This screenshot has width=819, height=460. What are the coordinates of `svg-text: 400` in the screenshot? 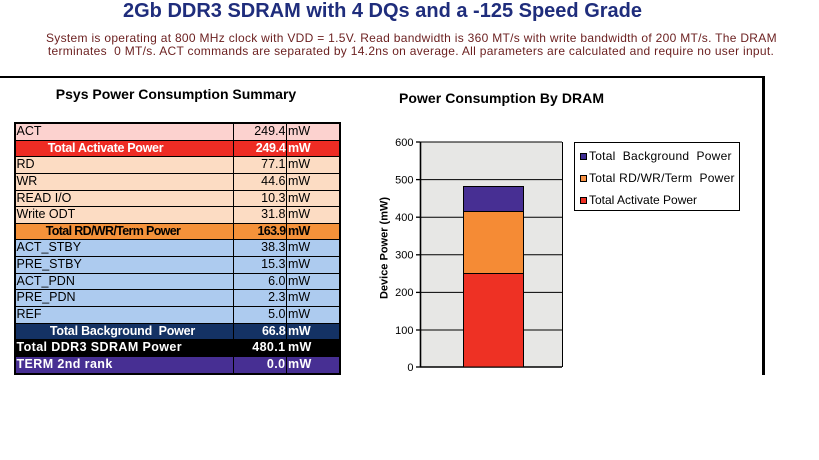 It's located at (404, 218).